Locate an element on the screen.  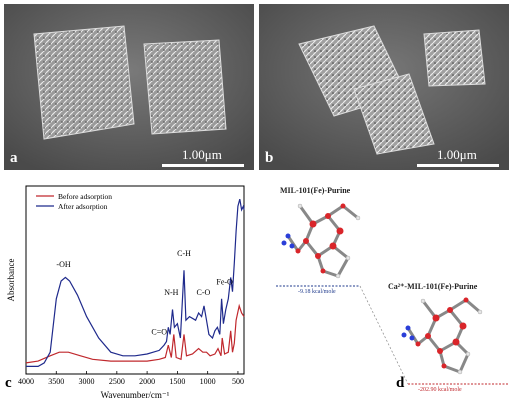
x-tick-label: 4000 is located at coordinates (26, 381).